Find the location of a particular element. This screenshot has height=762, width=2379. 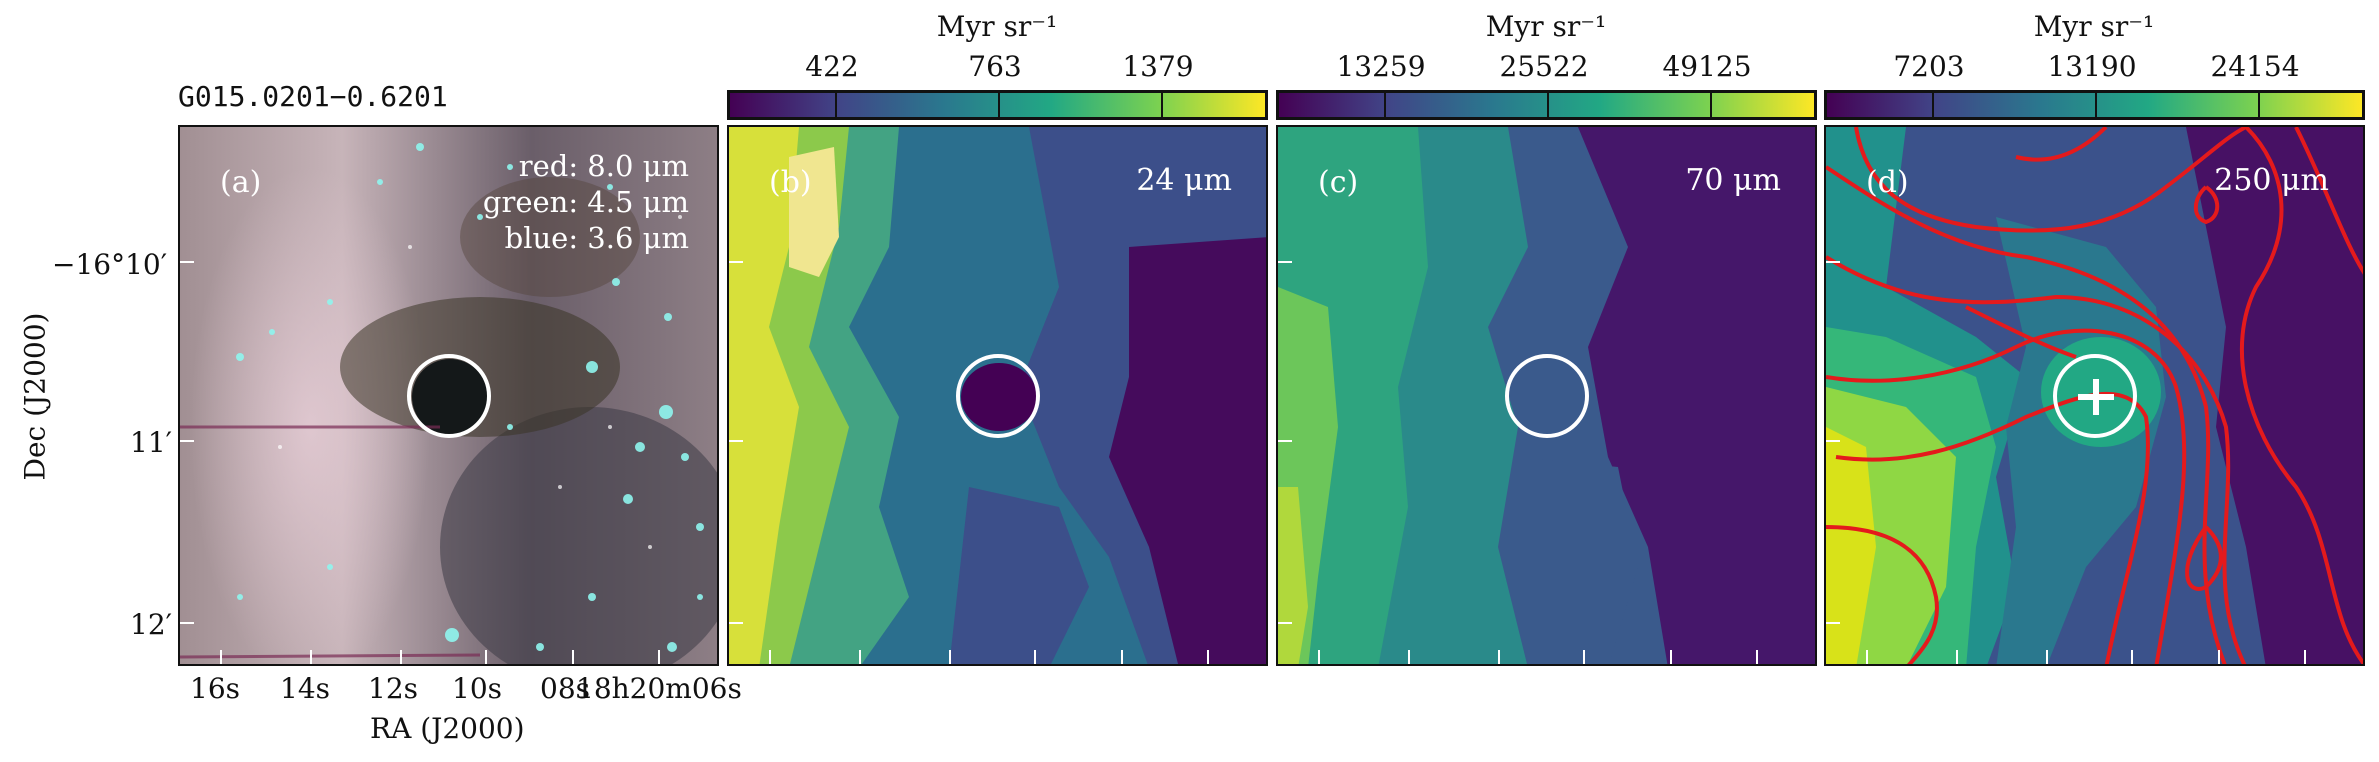

panel-a-label: (a) is located at coordinates (241, 182).